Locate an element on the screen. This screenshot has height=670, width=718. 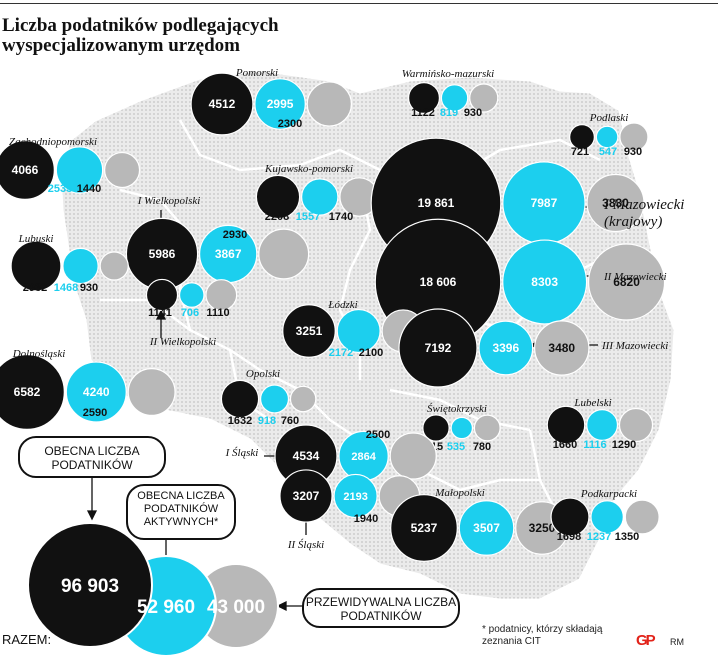
region-opolski: 1632 918 760 Opolski is located at coordinates (268, 397).